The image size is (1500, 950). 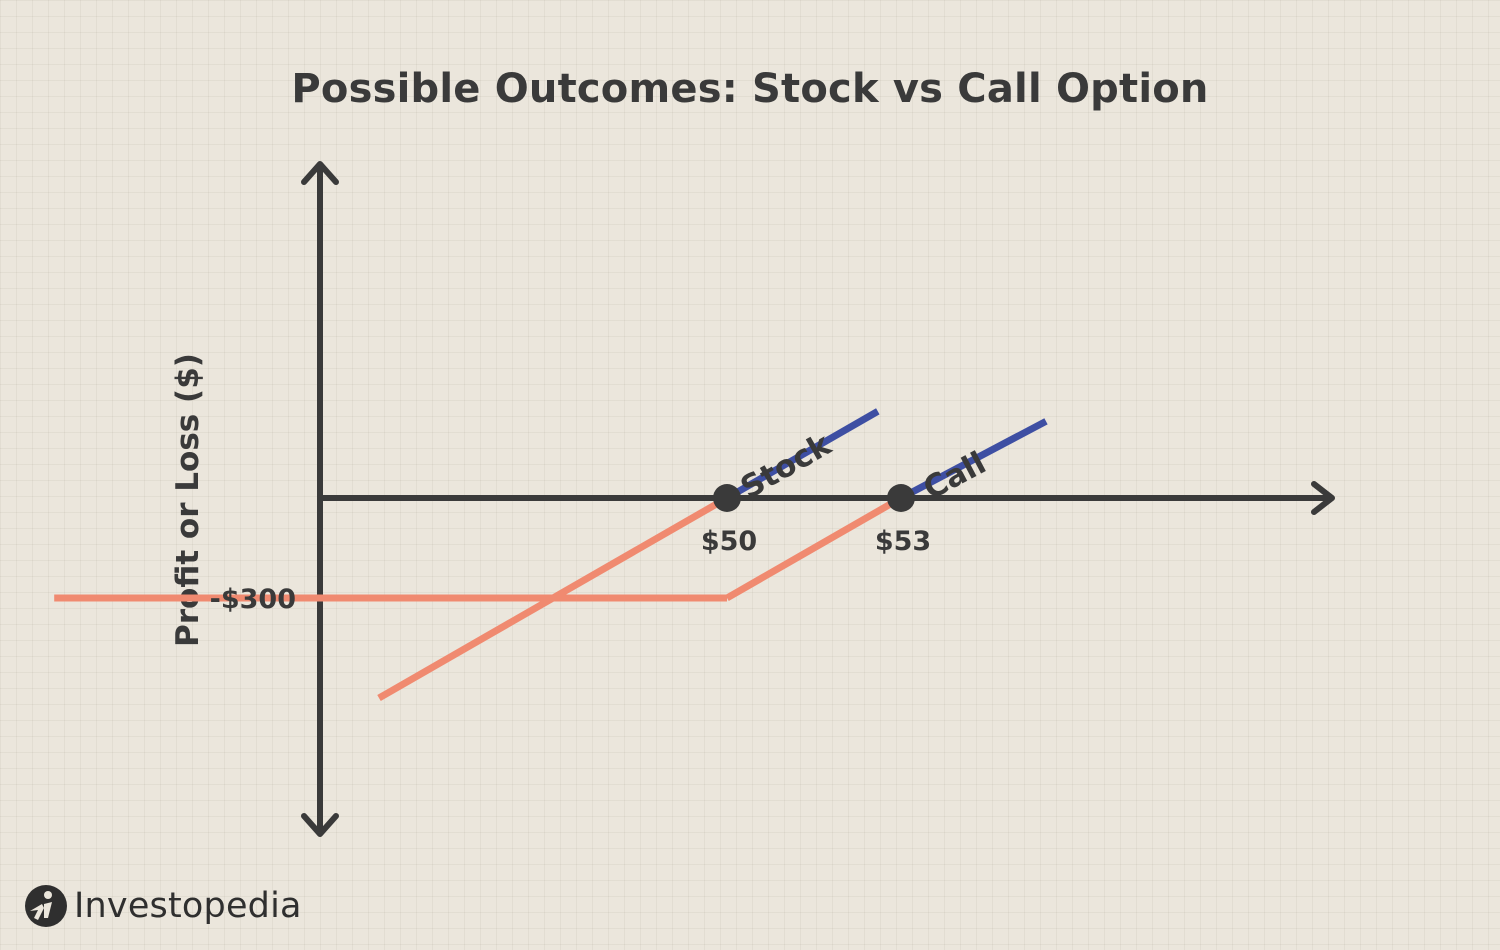 I want to click on investopedia-logo-icon, so click(x=46, y=906).